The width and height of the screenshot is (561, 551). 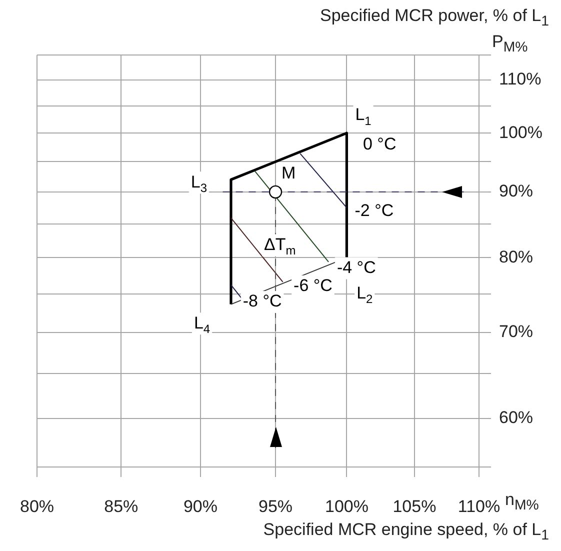 I want to click on annotation: -4 °C, so click(x=356, y=267).